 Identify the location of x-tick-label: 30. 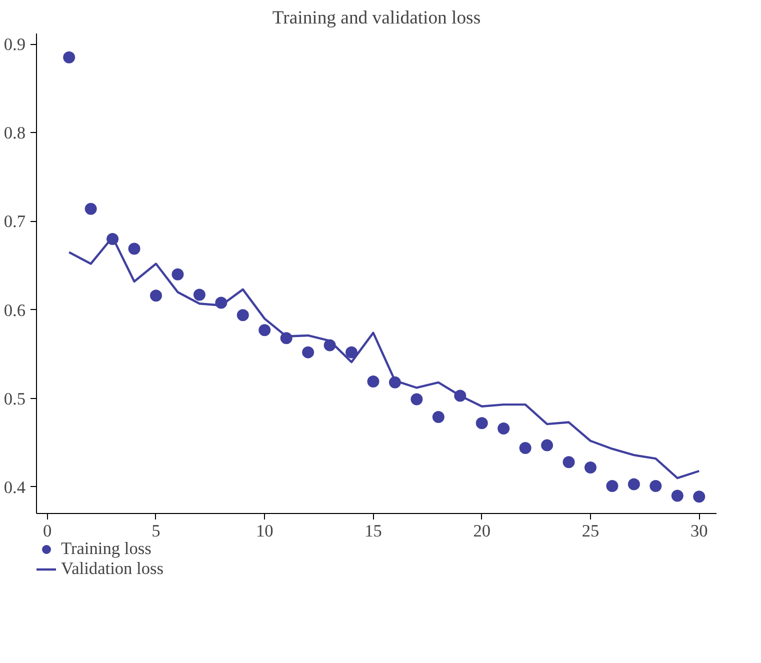
(699, 531).